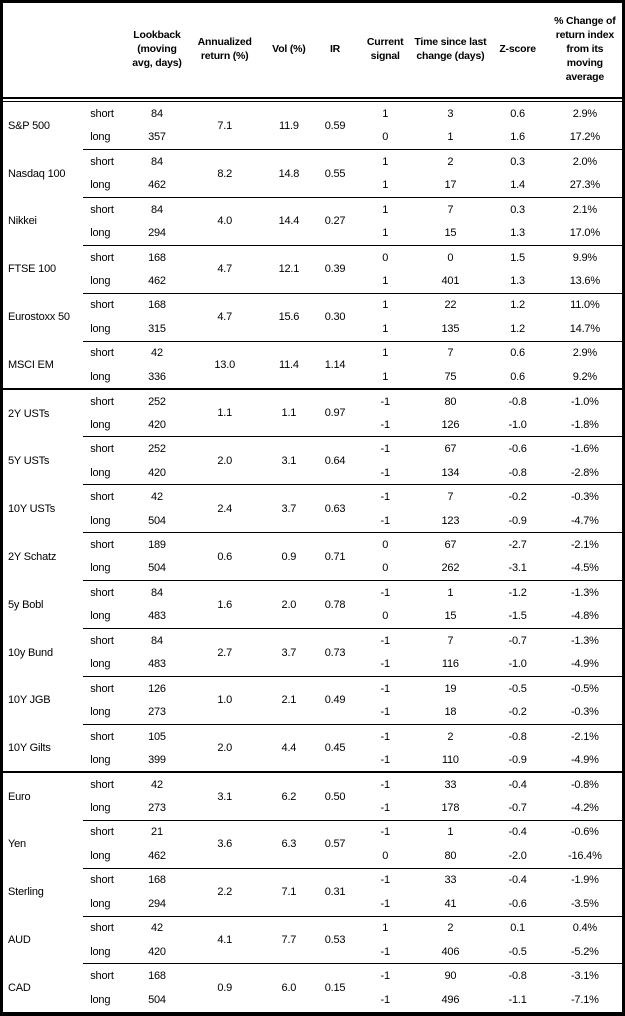 The width and height of the screenshot is (625, 1016). I want to click on asset-name: S&P 500, so click(29, 125).